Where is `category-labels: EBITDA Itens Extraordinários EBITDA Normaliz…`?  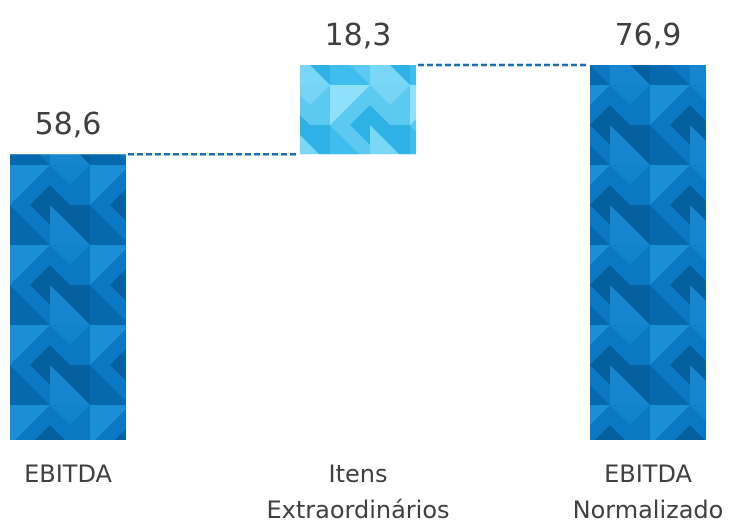 category-labels: EBITDA Itens Extraordinários EBITDA Normaliz… is located at coordinates (373, 492).